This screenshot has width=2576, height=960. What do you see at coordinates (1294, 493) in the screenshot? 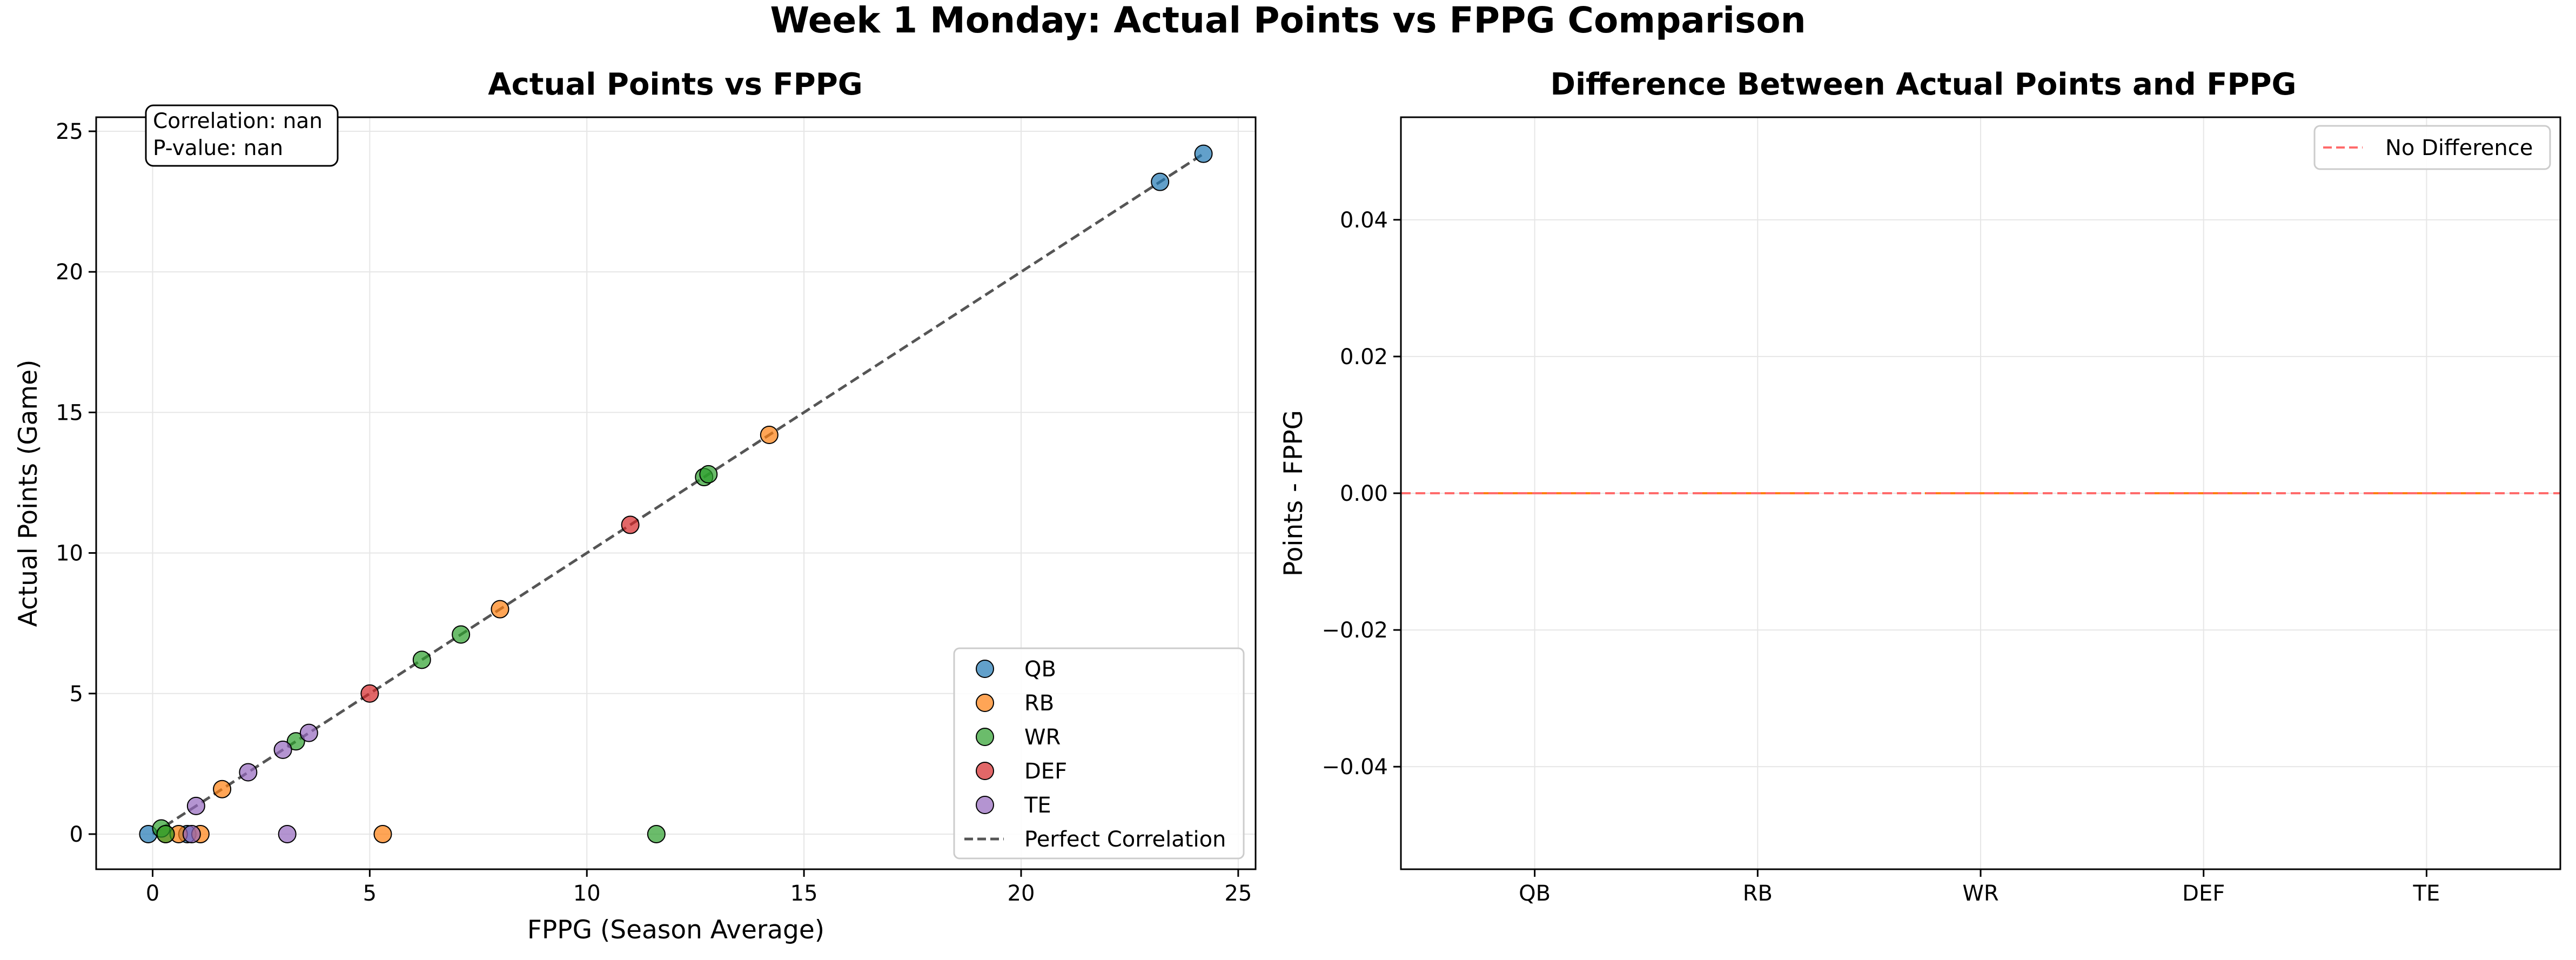
I see `difference-y-axis-label: Points - FPPG` at bounding box center [1294, 493].